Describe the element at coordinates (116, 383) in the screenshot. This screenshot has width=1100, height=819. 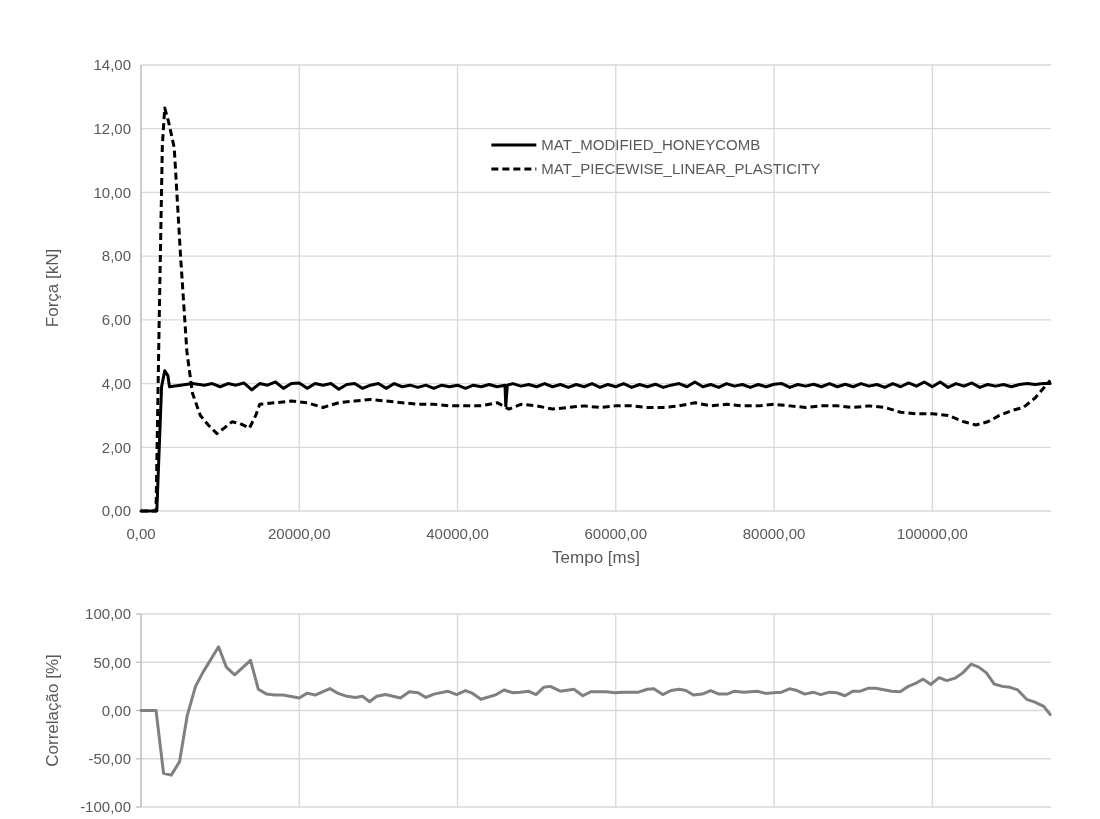
I see `y-tick-label: 4,00` at that location.